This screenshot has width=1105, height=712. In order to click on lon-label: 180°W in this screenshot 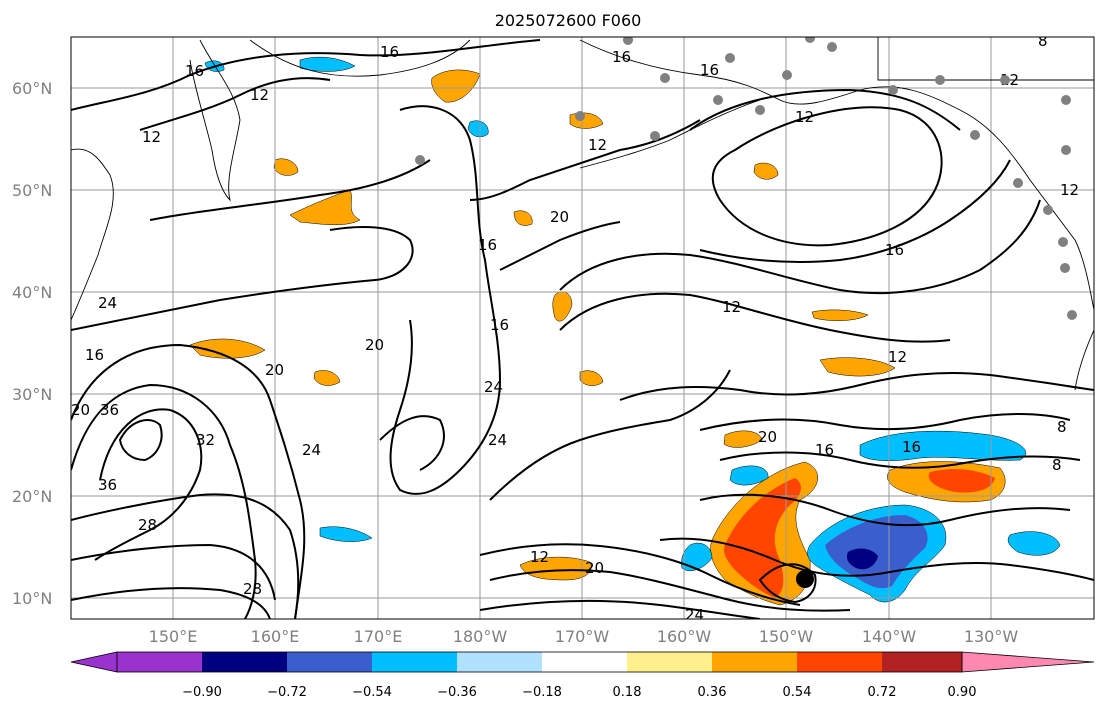, I will do `click(480, 636)`.